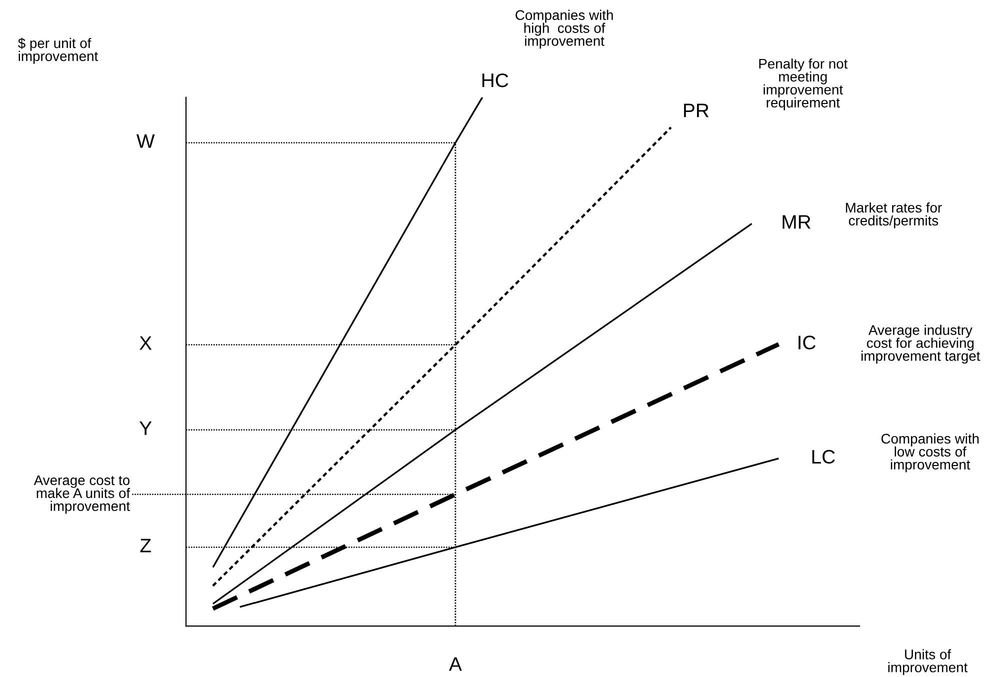  Describe the element at coordinates (145, 545) in the screenshot. I see `ref-line-label: Z` at that location.